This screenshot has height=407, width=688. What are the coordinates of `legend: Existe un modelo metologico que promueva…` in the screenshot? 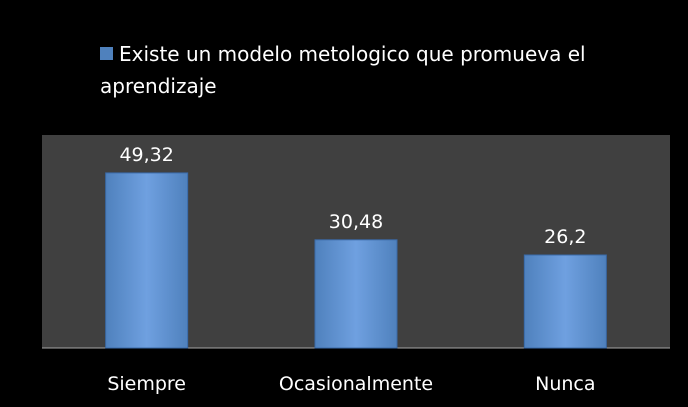 It's located at (370, 70).